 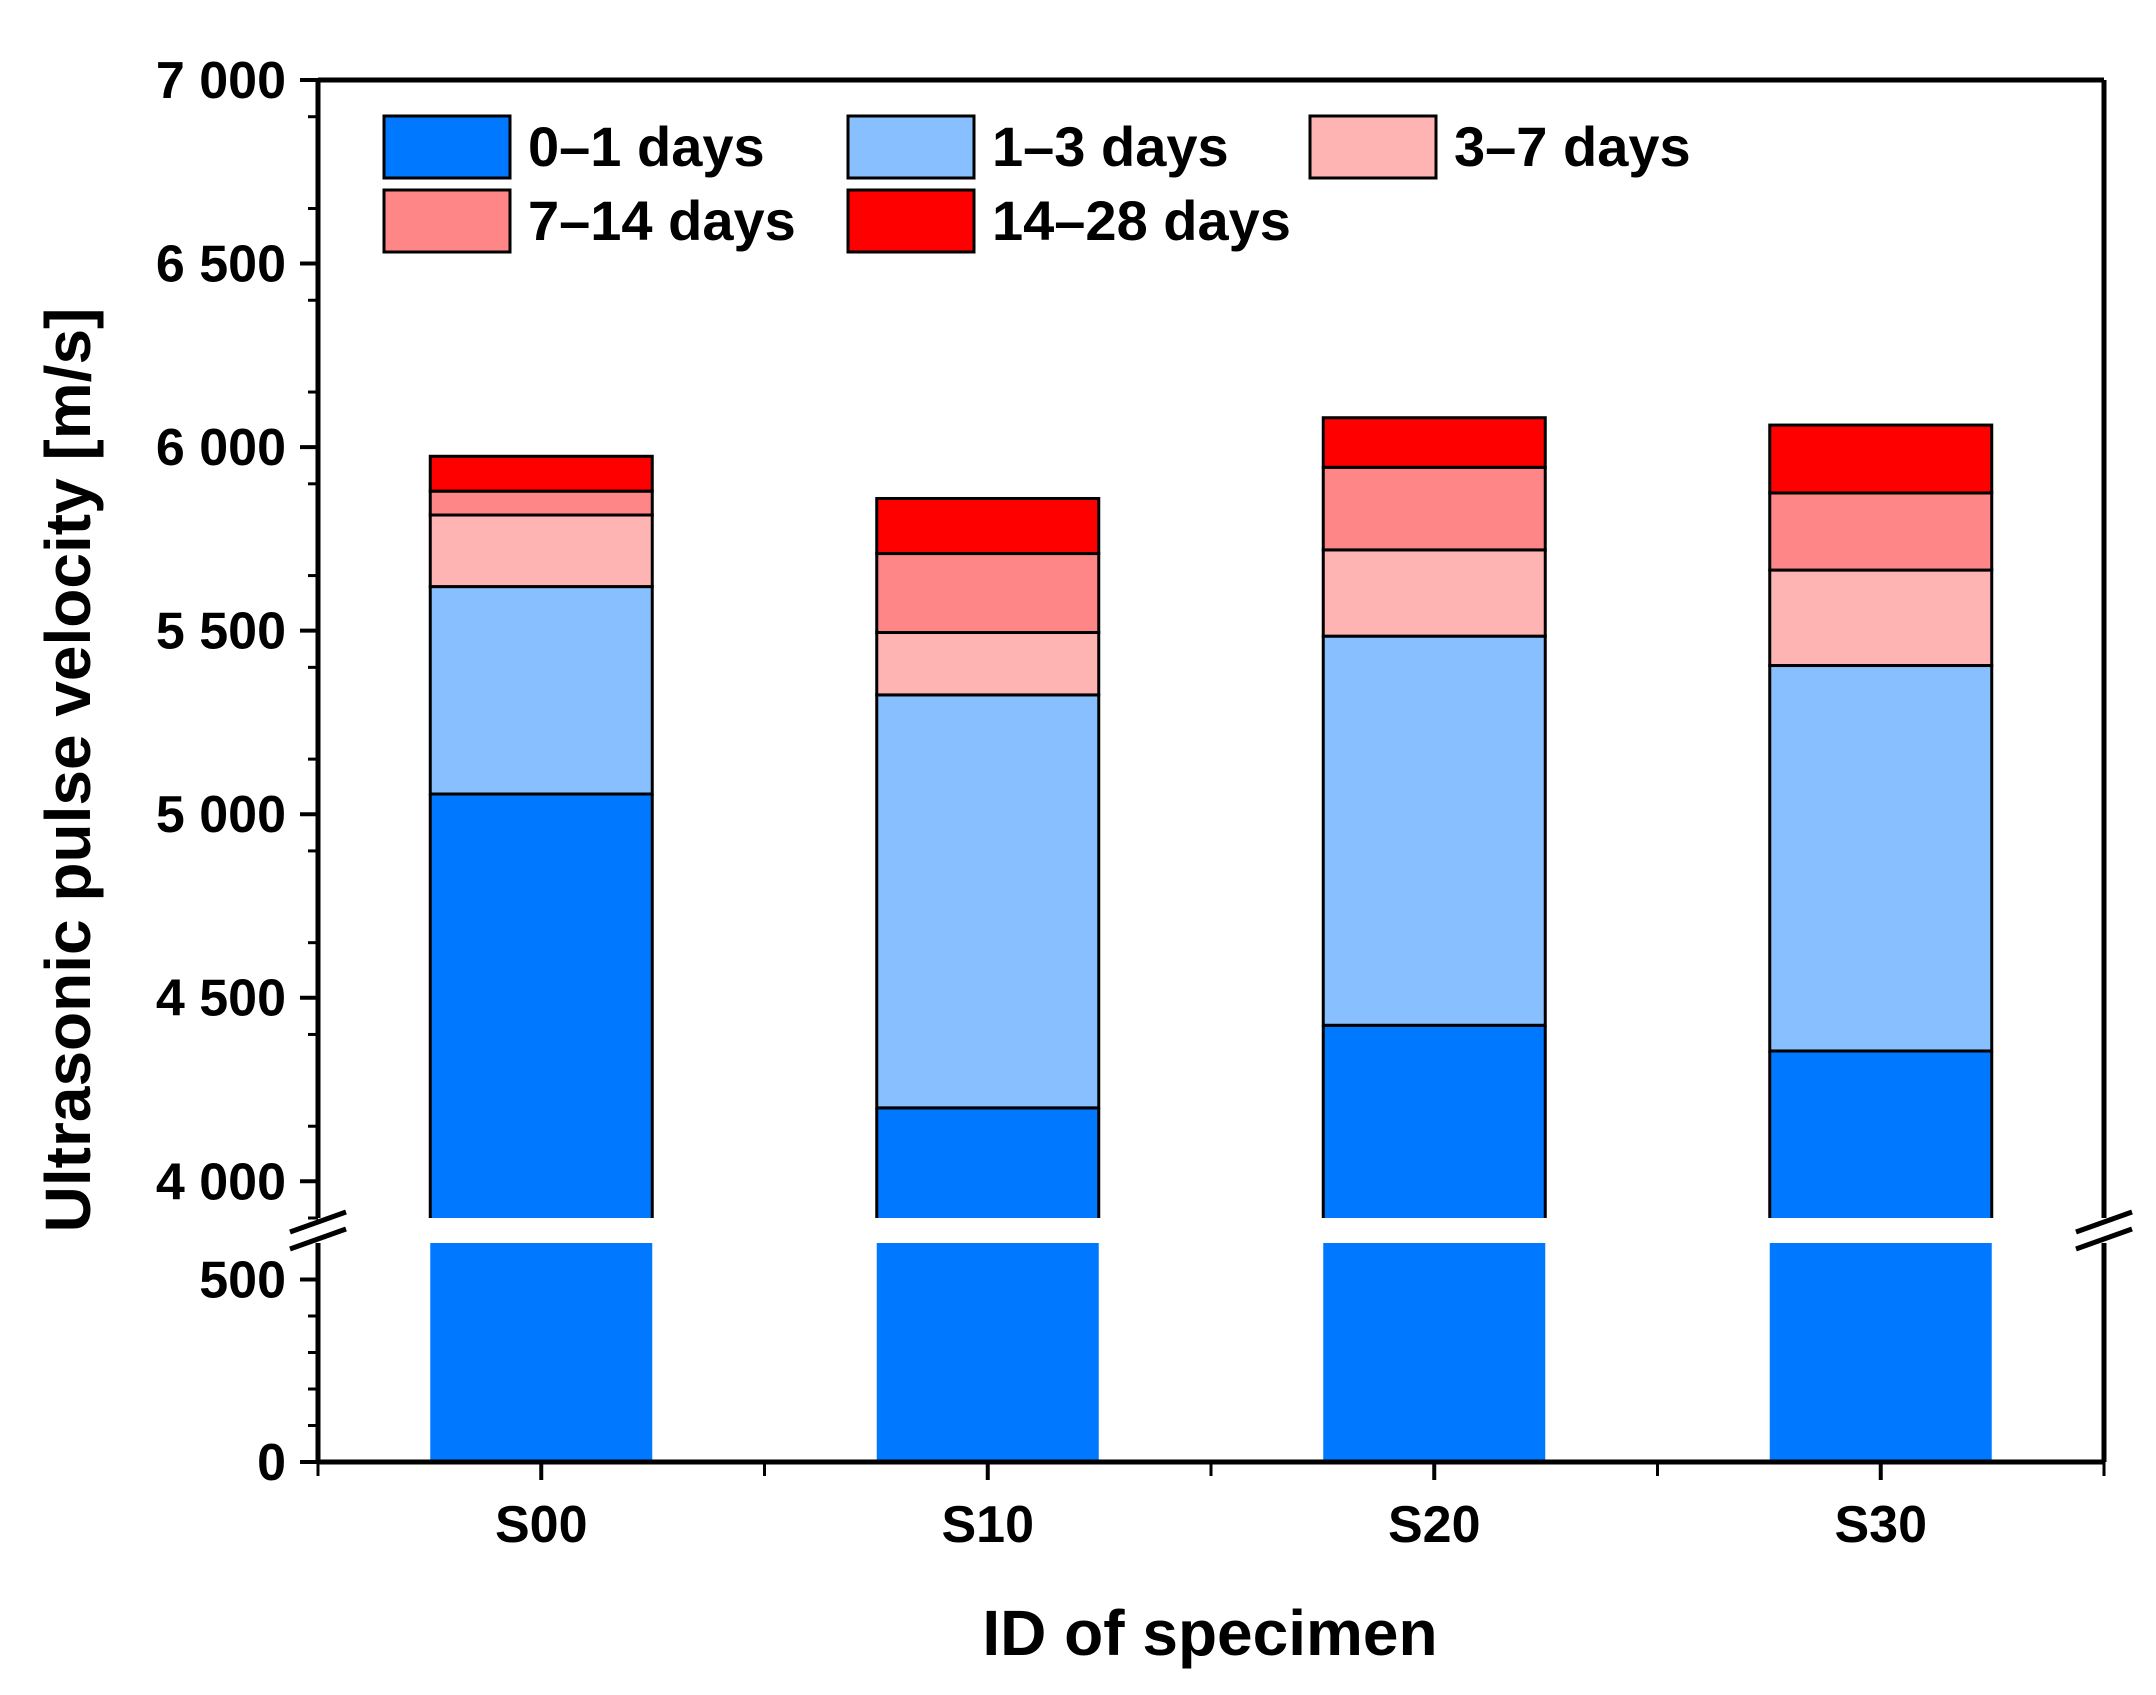 I want to click on legend-label-3: 7–14 days, so click(x=662, y=220).